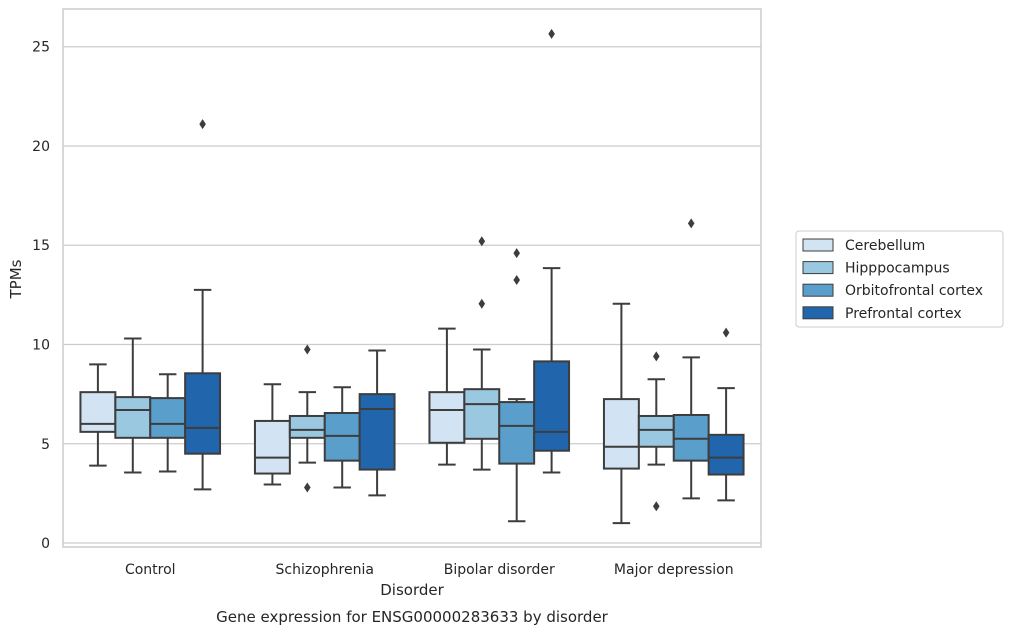 The width and height of the screenshot is (1013, 634). What do you see at coordinates (41, 296) in the screenshot?
I see `y-tick-labels: 0 5 10 15 20 25` at bounding box center [41, 296].